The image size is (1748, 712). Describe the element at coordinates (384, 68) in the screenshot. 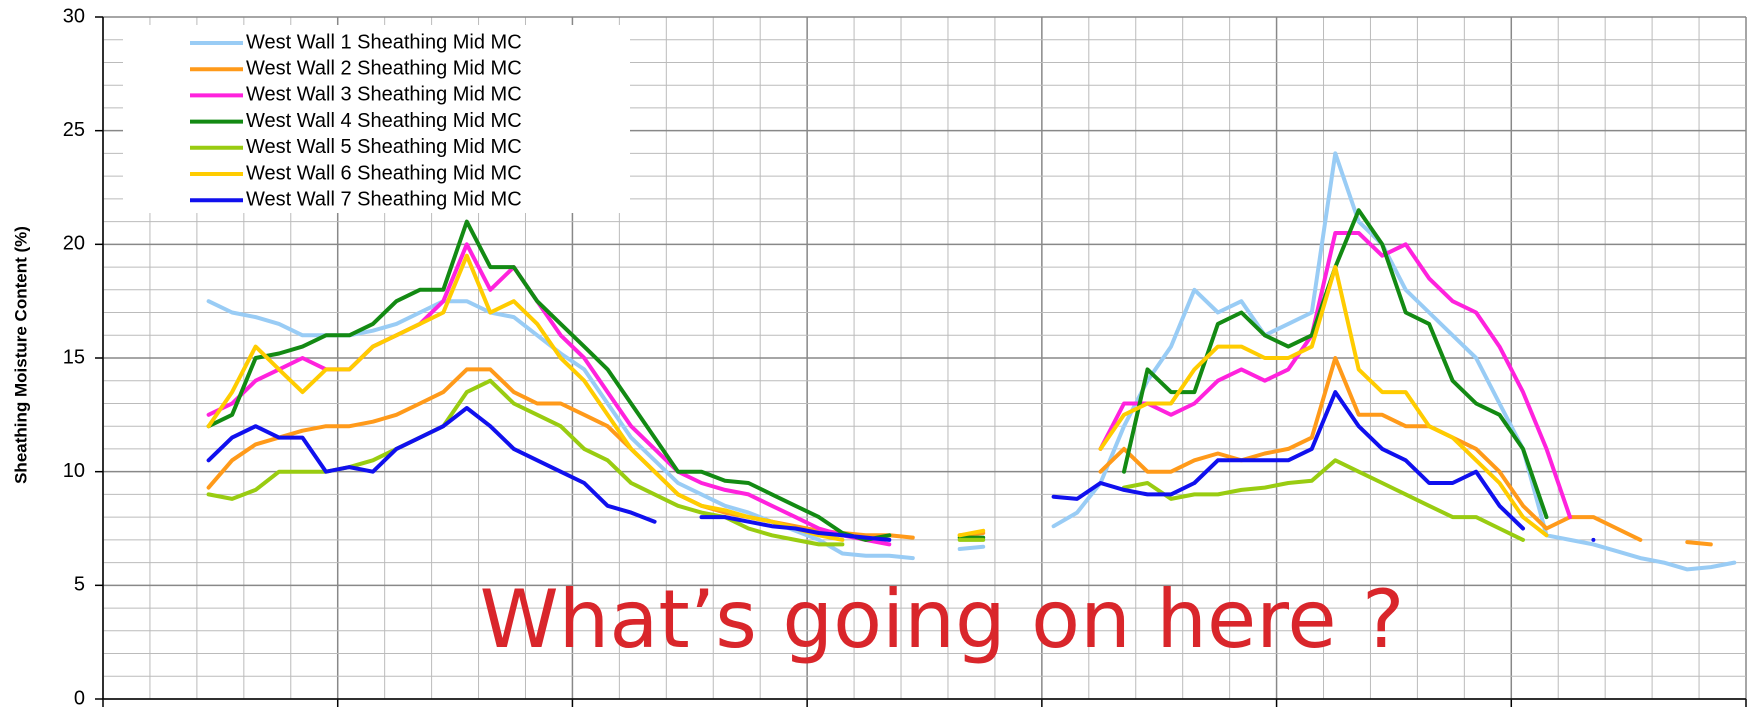

I see `legend-label: West Wall 2 Sheathing Mid MC` at that location.